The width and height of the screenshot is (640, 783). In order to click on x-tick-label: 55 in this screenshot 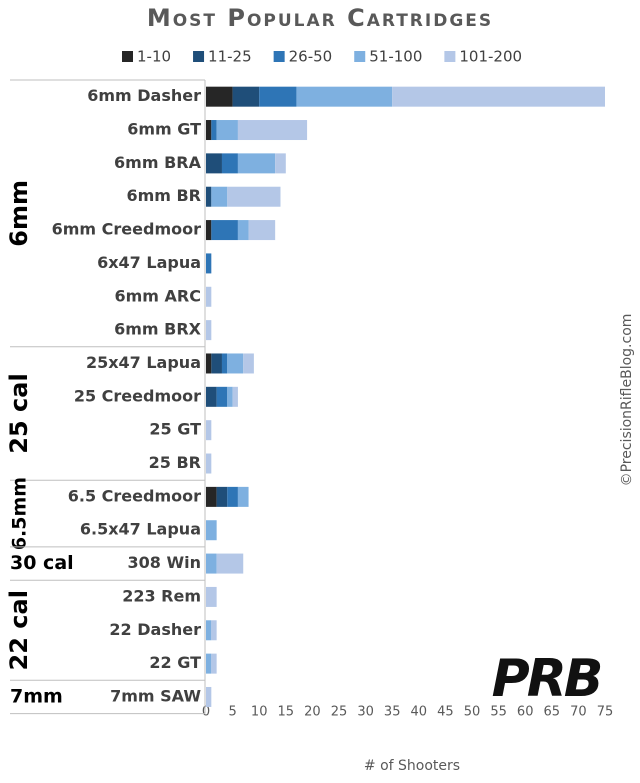, I will do `click(498, 712)`.